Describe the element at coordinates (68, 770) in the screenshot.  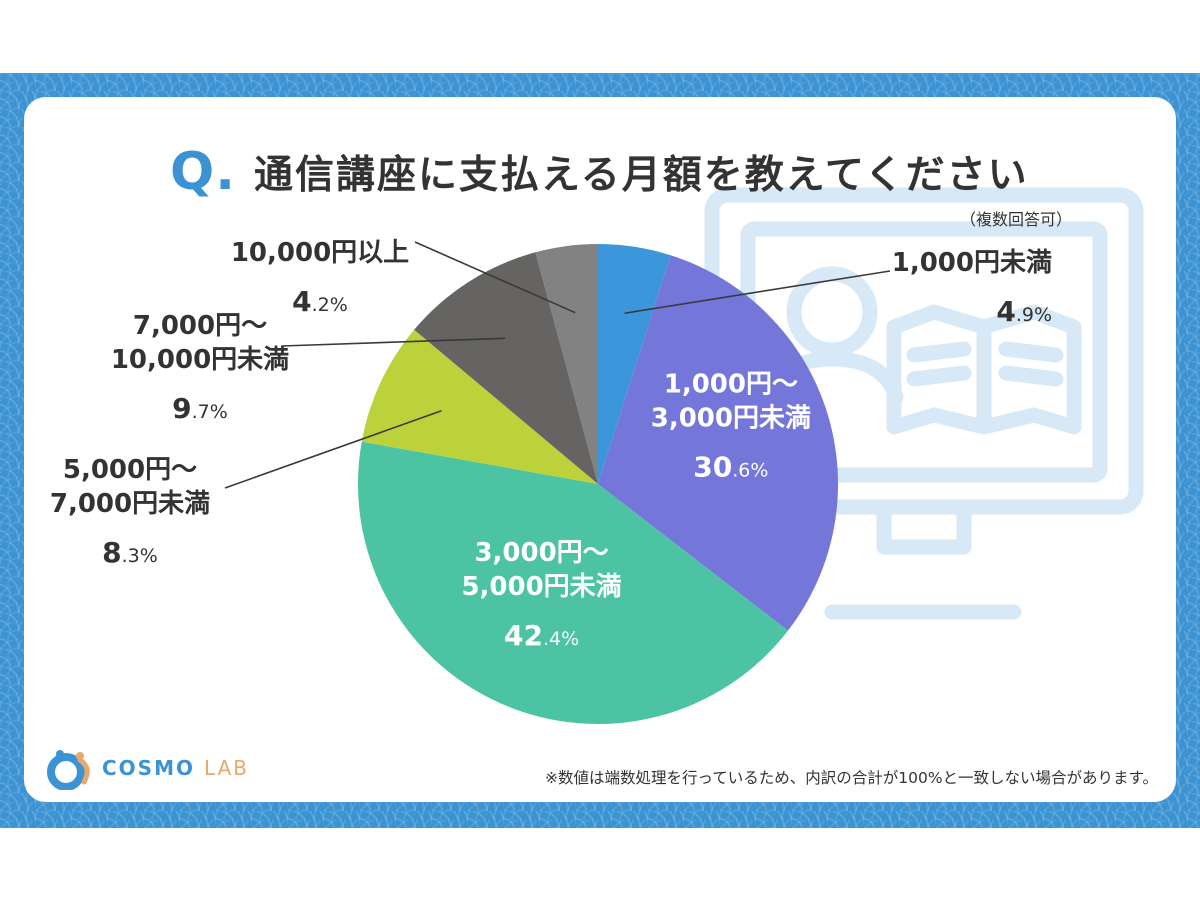
I see `cosmo-lab-logo-icon` at that location.